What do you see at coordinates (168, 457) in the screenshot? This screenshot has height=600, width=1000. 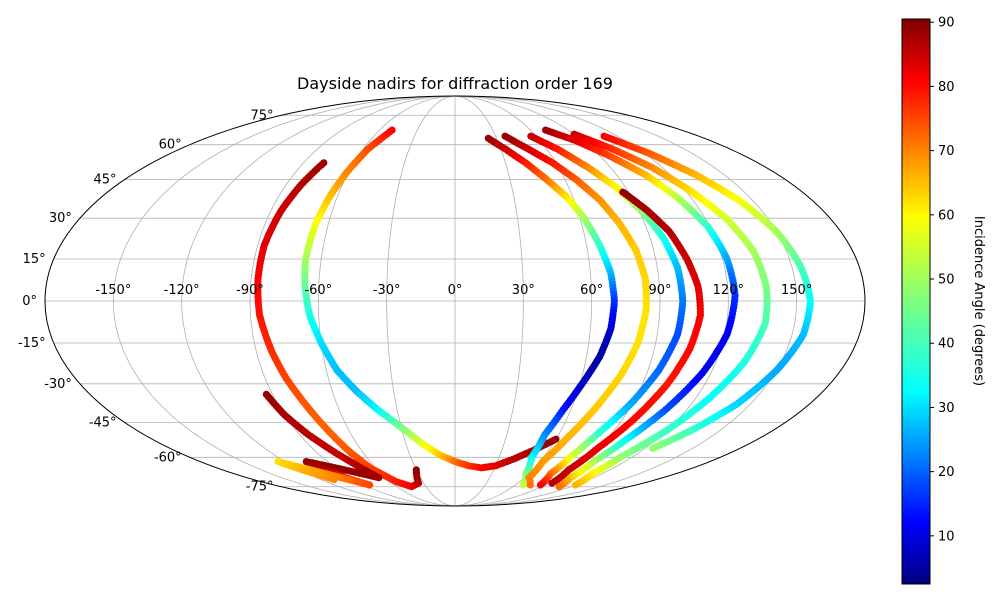 I see `latitude-tick-label: -60°` at bounding box center [168, 457].